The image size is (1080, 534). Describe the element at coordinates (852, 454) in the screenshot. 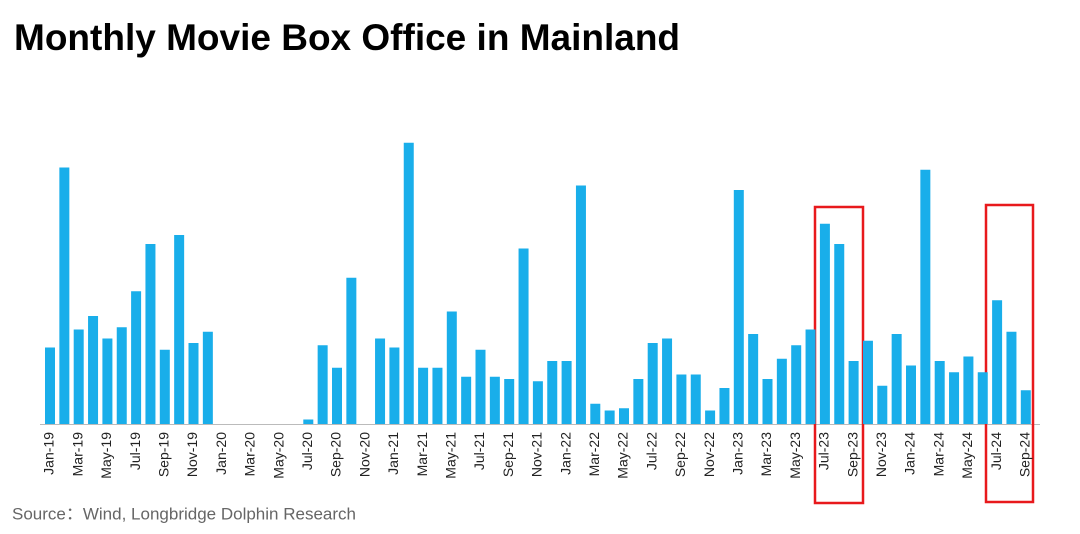

I see `x-tick-label: Sep-23` at that location.